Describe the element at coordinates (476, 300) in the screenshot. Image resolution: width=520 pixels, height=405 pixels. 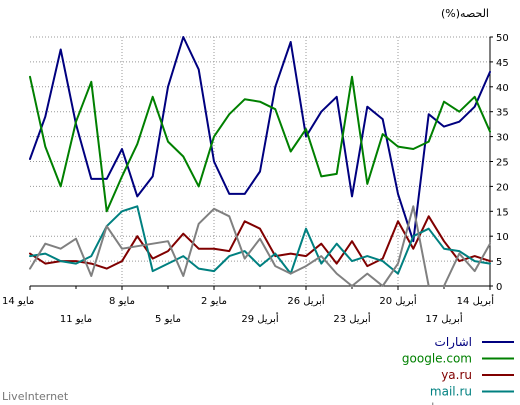
I see `x-tick-label: 14 أبريل` at that location.